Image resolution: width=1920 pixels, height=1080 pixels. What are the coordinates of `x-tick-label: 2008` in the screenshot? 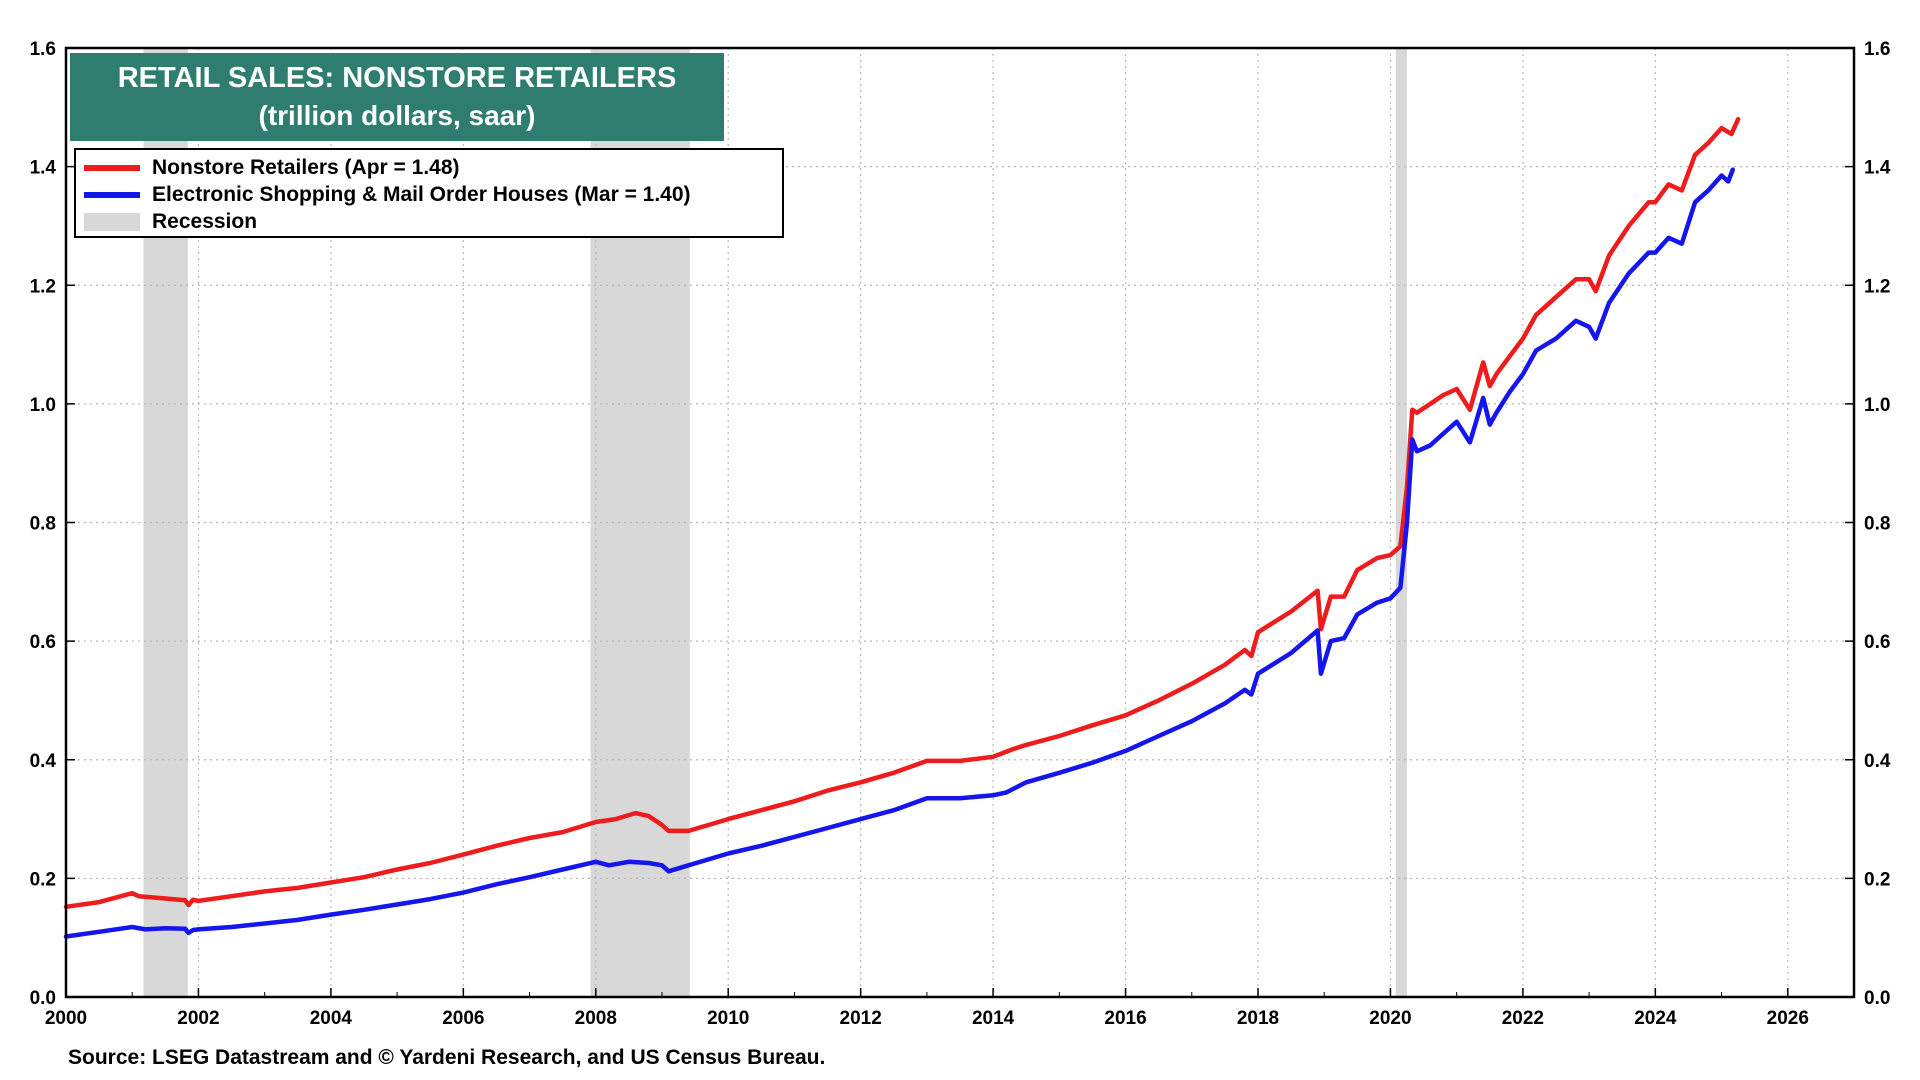 It's located at (596, 1018).